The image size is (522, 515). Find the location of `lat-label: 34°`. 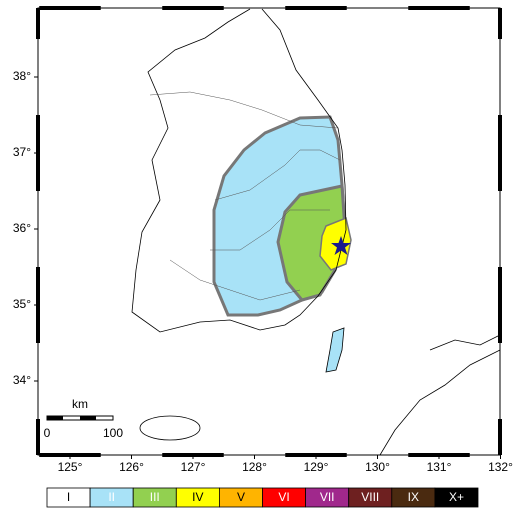

lat-label: 34° is located at coordinates (22, 380).